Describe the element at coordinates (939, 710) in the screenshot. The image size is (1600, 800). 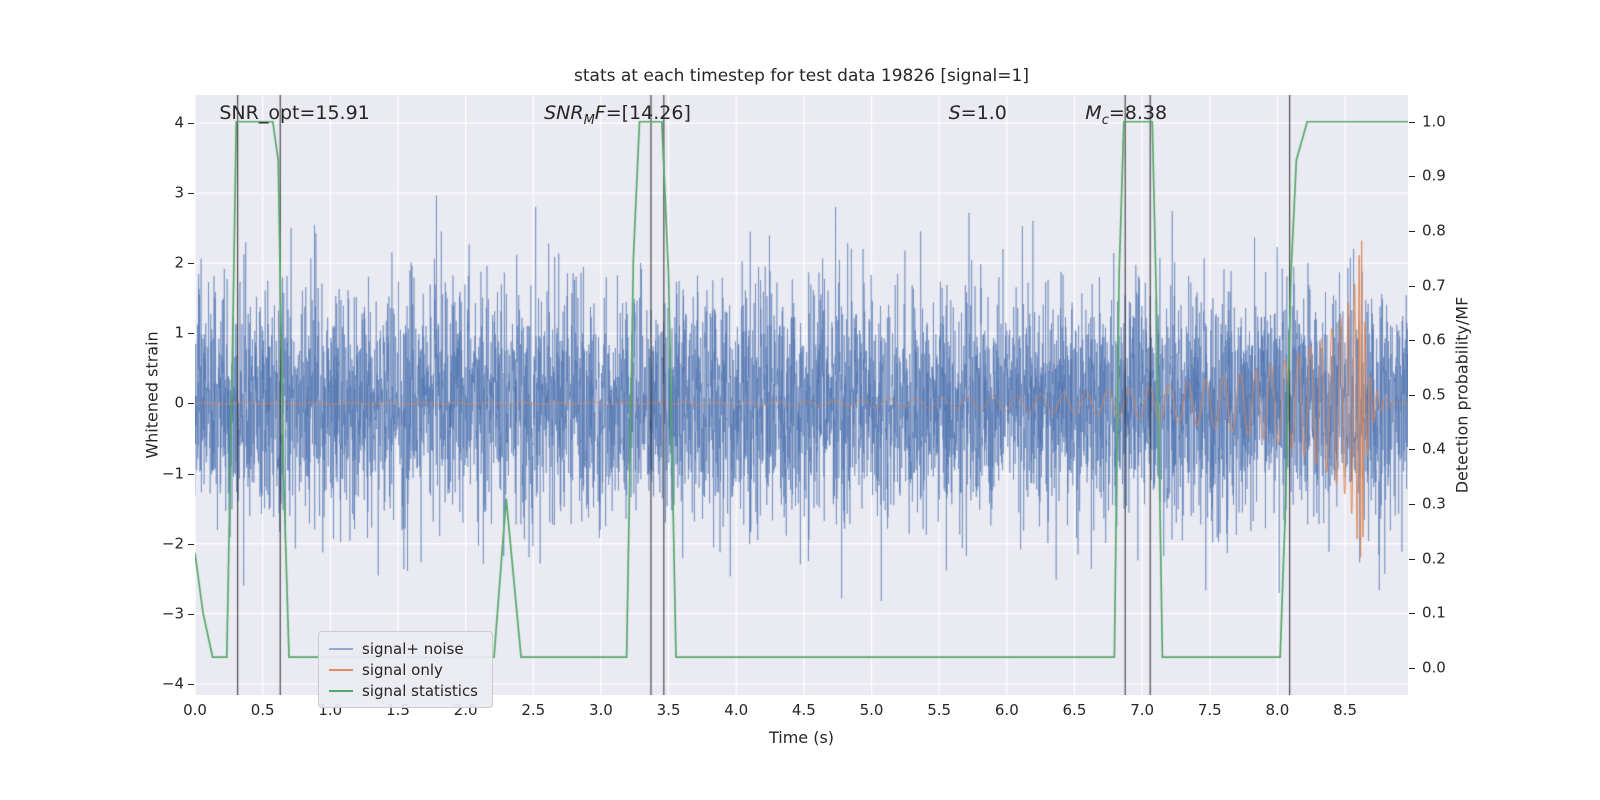
I see `x-tick-label: 5.5` at that location.